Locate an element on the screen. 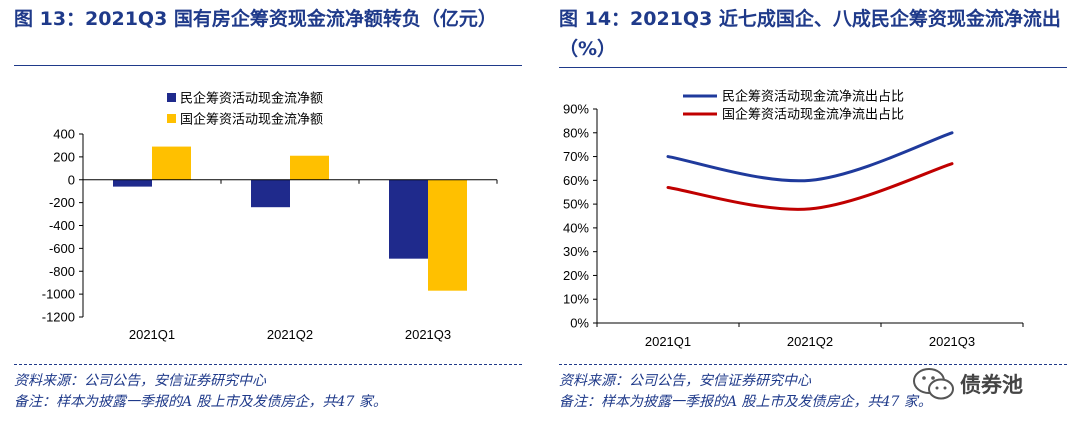  y-tick-label: 30% is located at coordinates (576, 251).